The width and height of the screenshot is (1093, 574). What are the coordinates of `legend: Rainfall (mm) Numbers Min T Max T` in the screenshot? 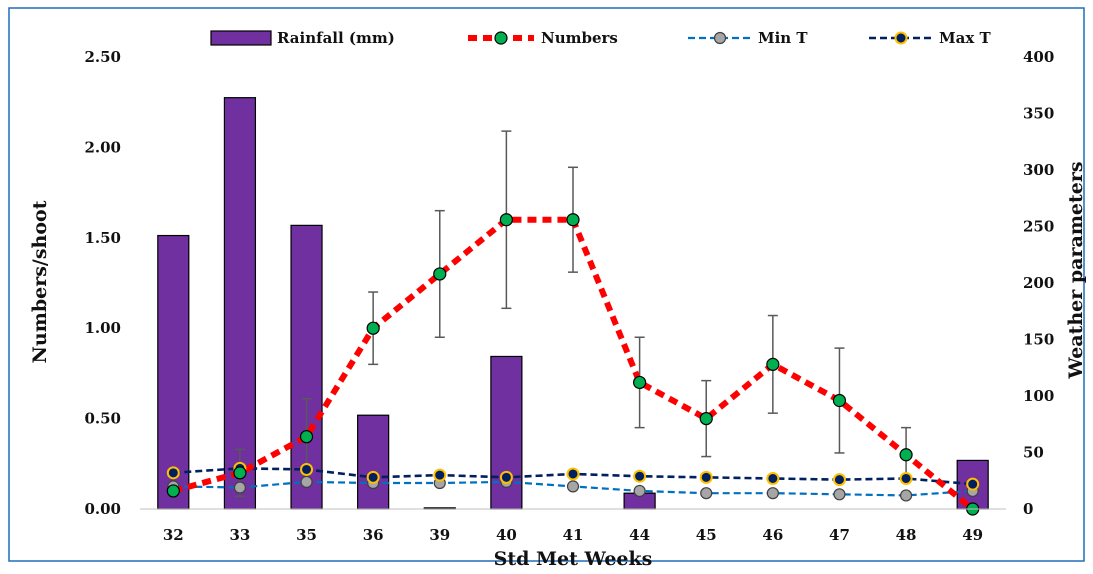 It's located at (600, 38).